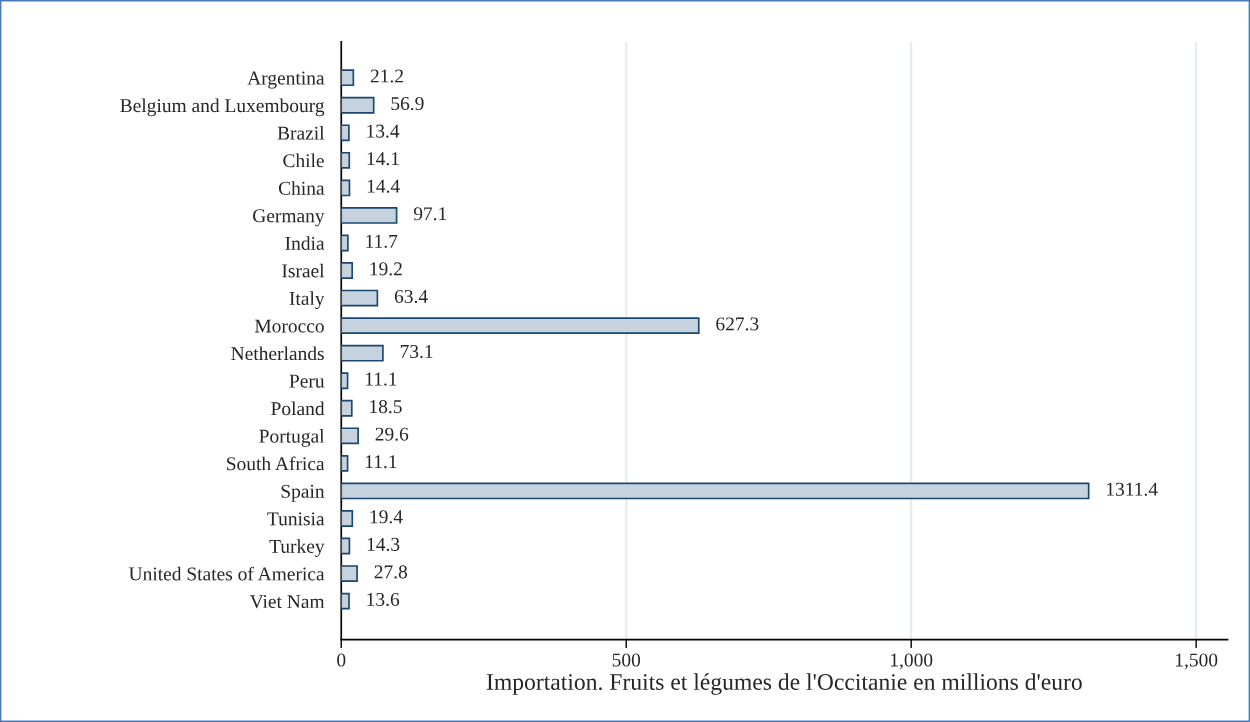 This screenshot has width=1250, height=722. What do you see at coordinates (277, 353) in the screenshot?
I see `y-tick-label: Netherlands` at bounding box center [277, 353].